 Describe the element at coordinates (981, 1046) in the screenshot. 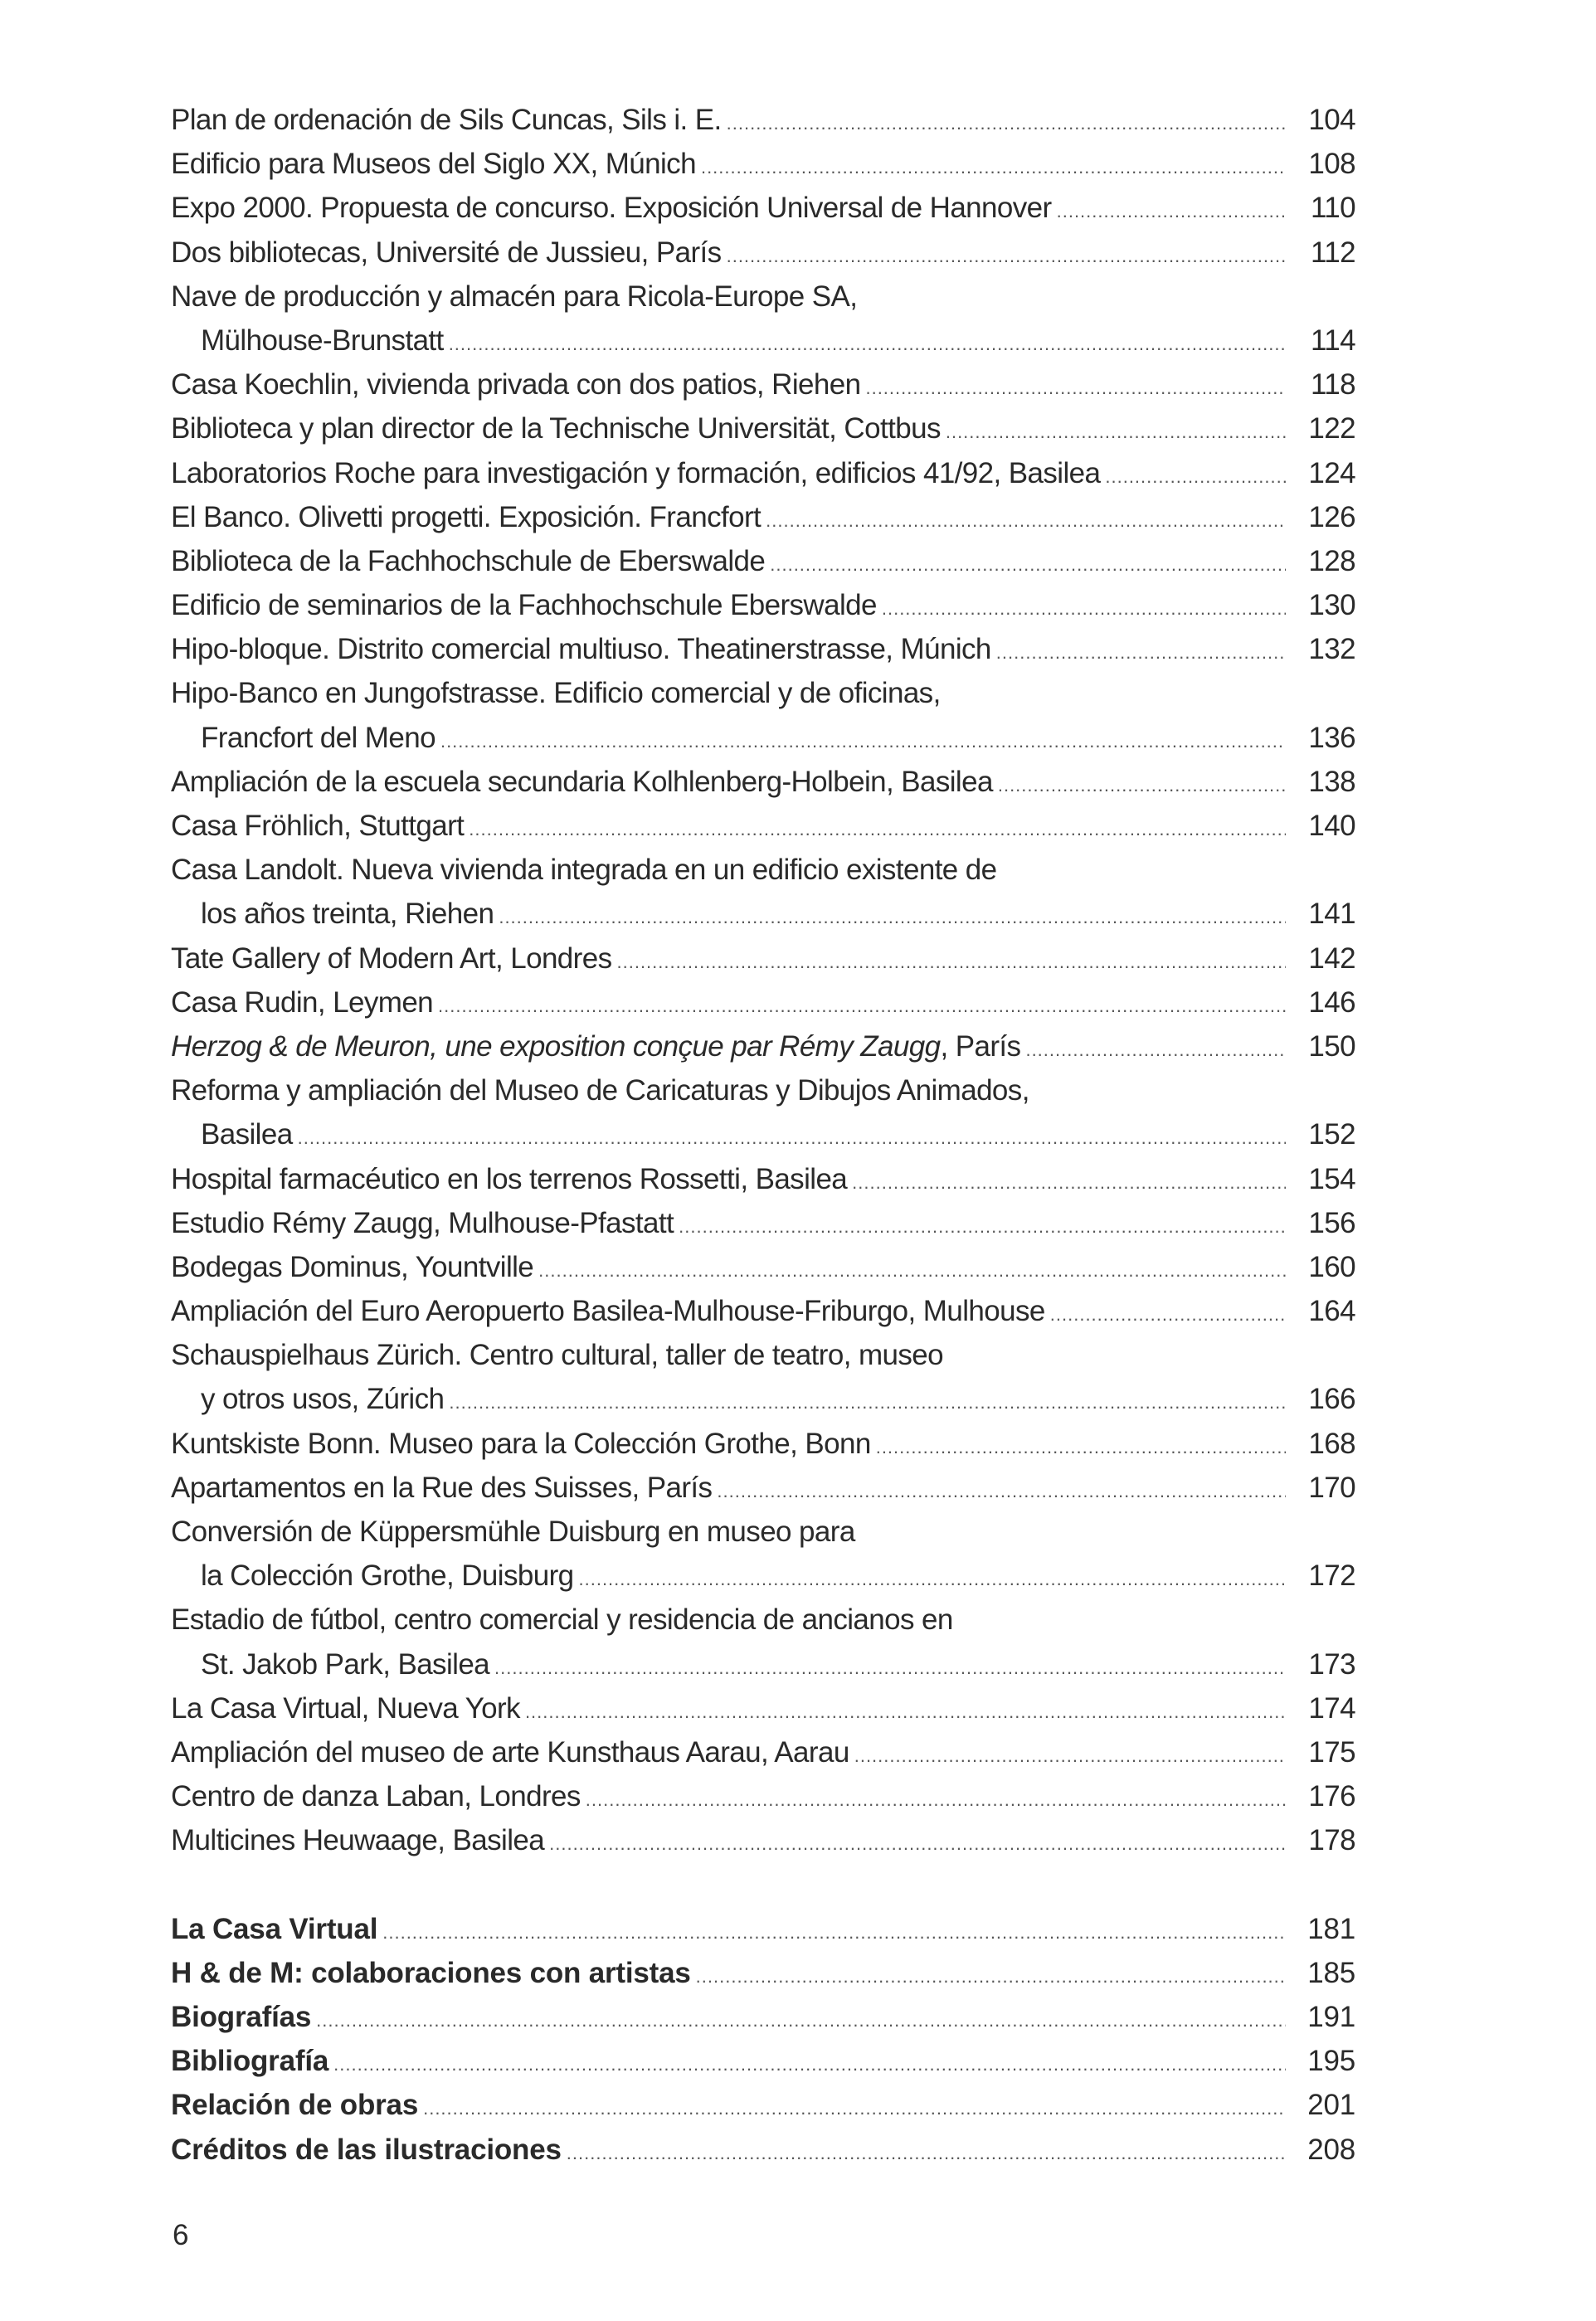

I see `entry-title-rest: , París` at that location.